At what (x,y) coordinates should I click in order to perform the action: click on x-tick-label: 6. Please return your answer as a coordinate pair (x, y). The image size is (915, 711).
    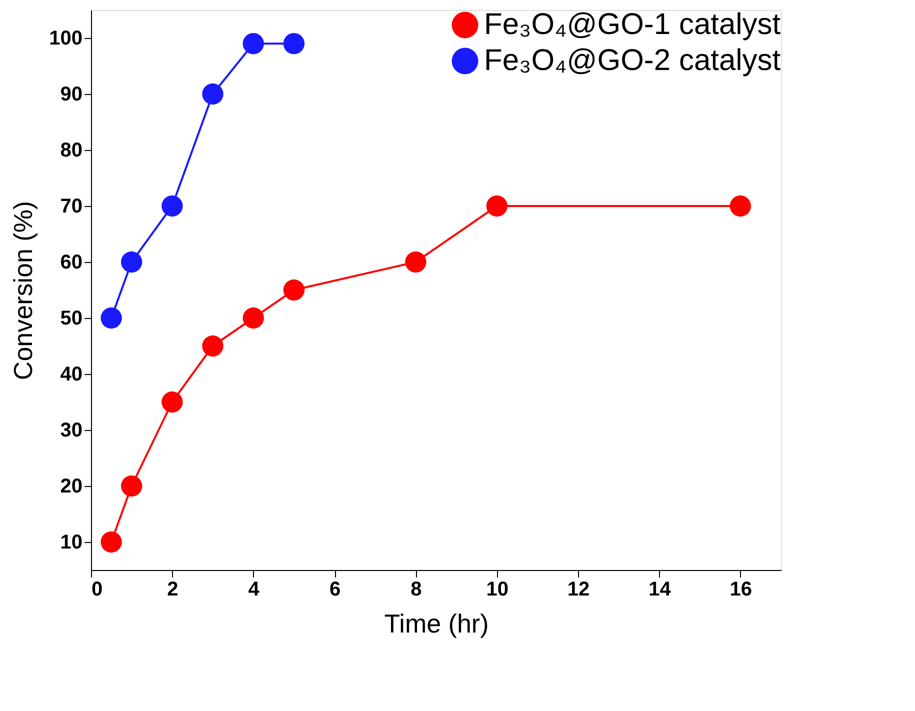
    Looking at the image, I should click on (335, 589).